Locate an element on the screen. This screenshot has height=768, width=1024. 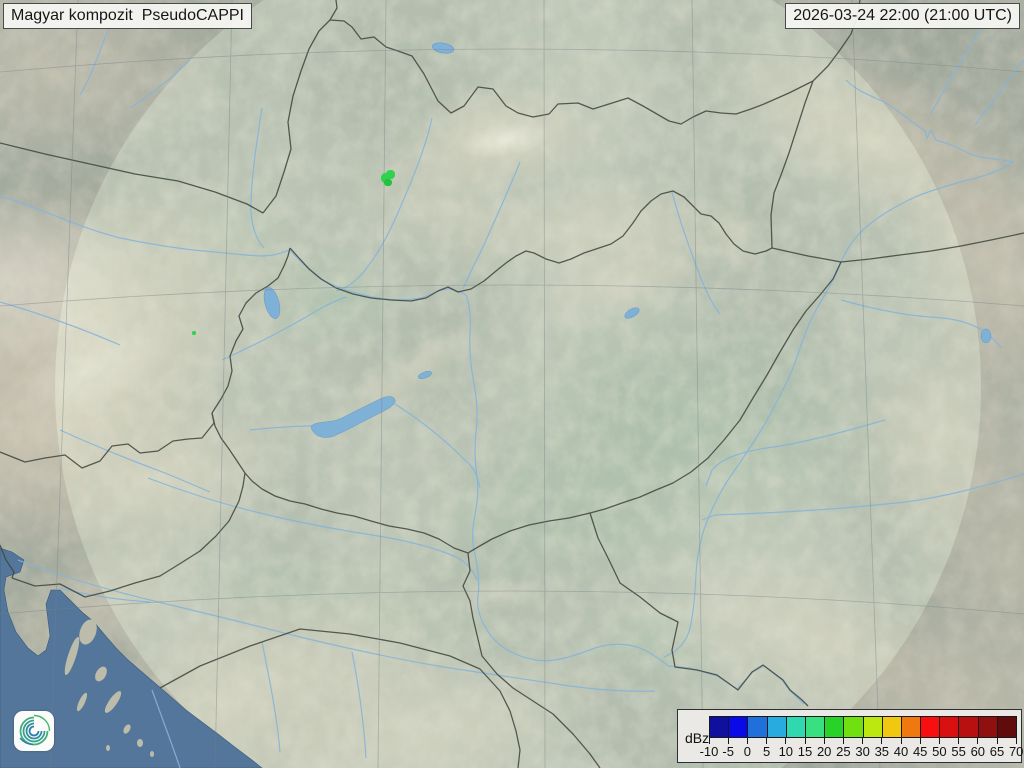
dbz-color-scale: dBz -10 -5 0 5 10 15 20 25 30 35 40 45 50 55 60 65 70 is located at coordinates (850, 736).